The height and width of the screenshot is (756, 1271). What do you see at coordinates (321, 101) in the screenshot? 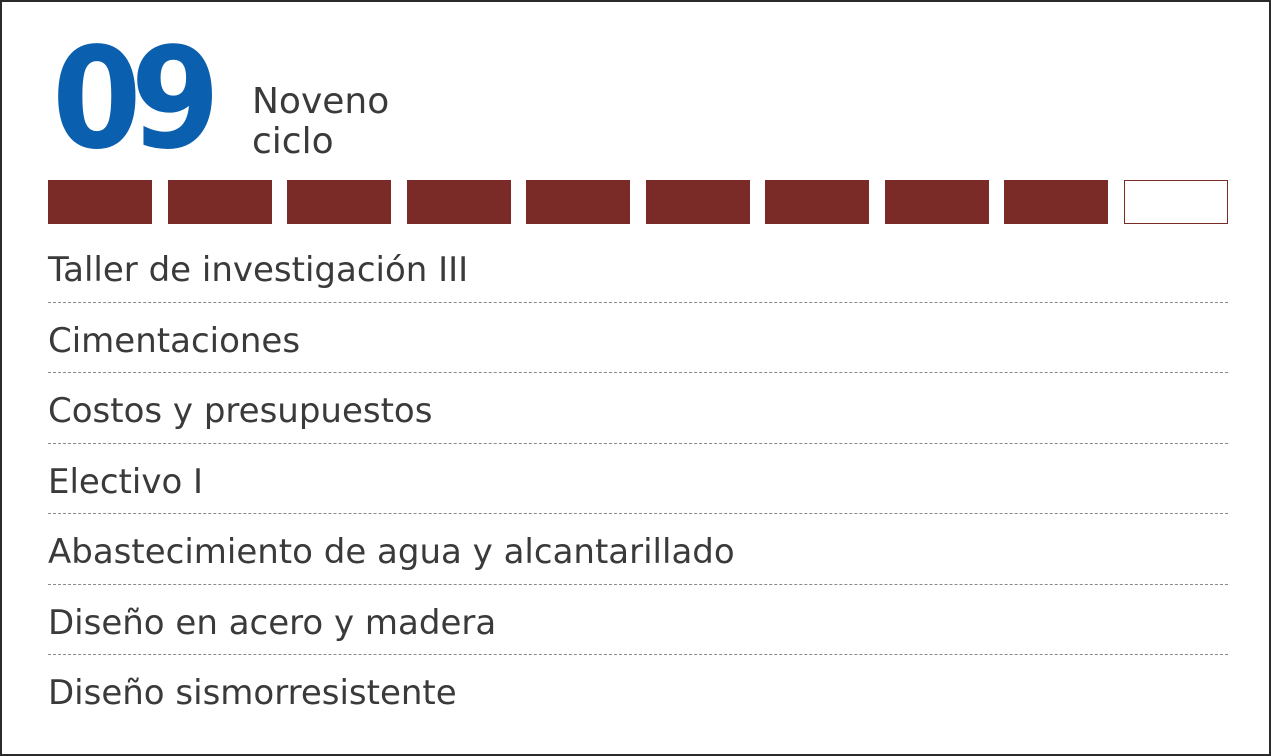
I see `cycle-label-line1: Noveno` at bounding box center [321, 101].